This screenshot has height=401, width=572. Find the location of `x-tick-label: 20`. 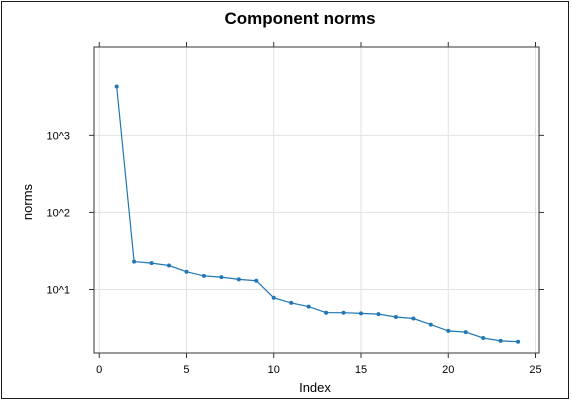

x-tick-label: 20 is located at coordinates (448, 370).